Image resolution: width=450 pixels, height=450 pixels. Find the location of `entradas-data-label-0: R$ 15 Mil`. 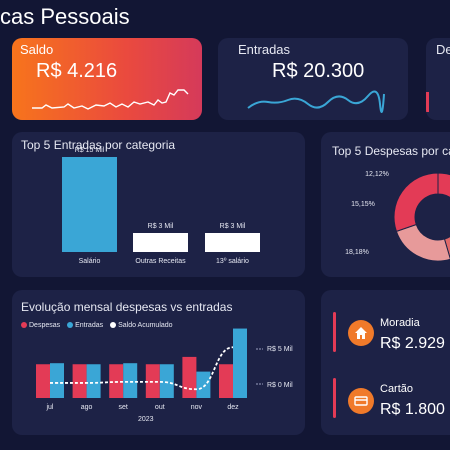

entradas-data-label-0: R$ 15 Mil is located at coordinates (90, 150).